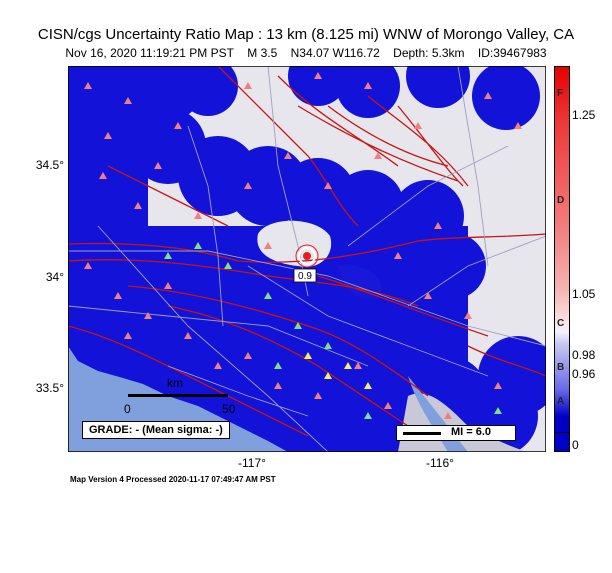 Image resolution: width=612 pixels, height=573 pixels. I want to click on mi-legend-label: MI = 6.0, so click(471, 432).